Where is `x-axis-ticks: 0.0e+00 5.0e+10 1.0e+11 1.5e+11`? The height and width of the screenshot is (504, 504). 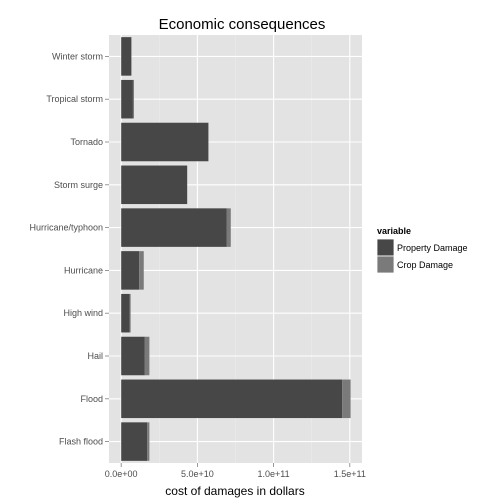 x-axis-ticks: 0.0e+00 5.0e+10 1.0e+11 1.5e+11 is located at coordinates (235, 471).